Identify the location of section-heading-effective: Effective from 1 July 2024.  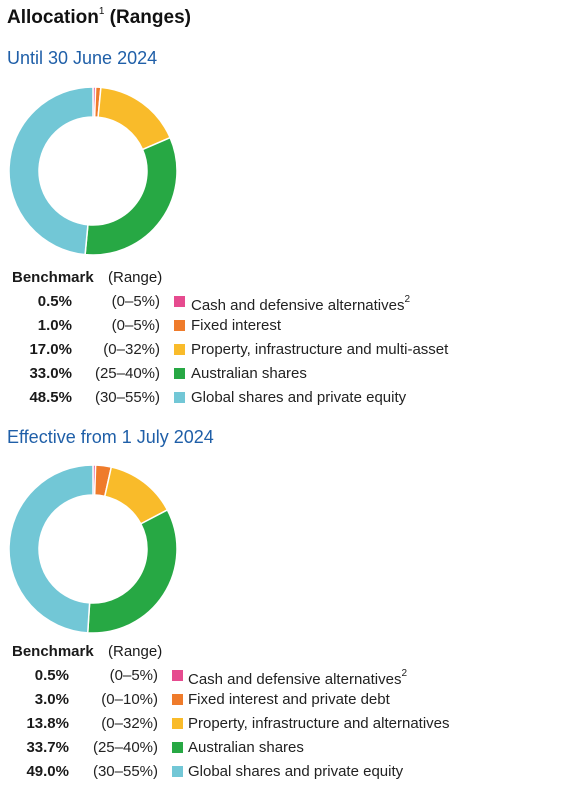
(110, 437).